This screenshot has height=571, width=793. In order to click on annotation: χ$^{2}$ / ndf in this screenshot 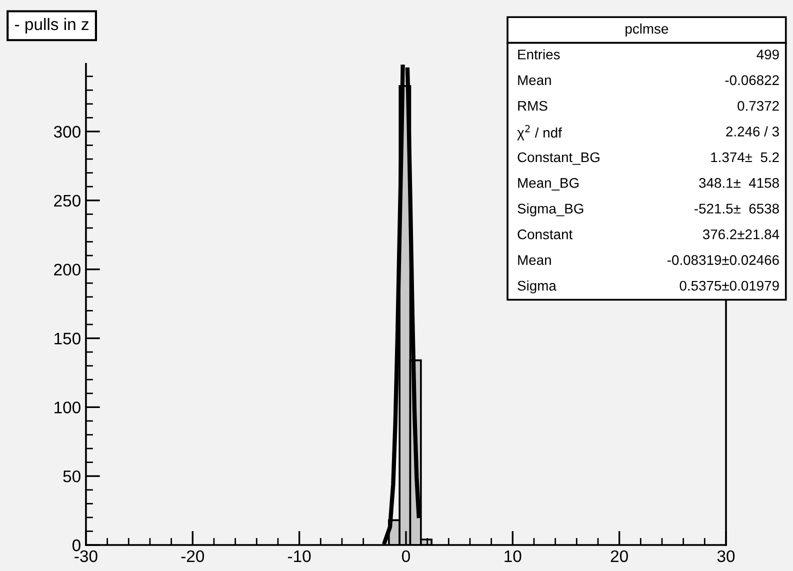, I will do `click(539, 132)`.